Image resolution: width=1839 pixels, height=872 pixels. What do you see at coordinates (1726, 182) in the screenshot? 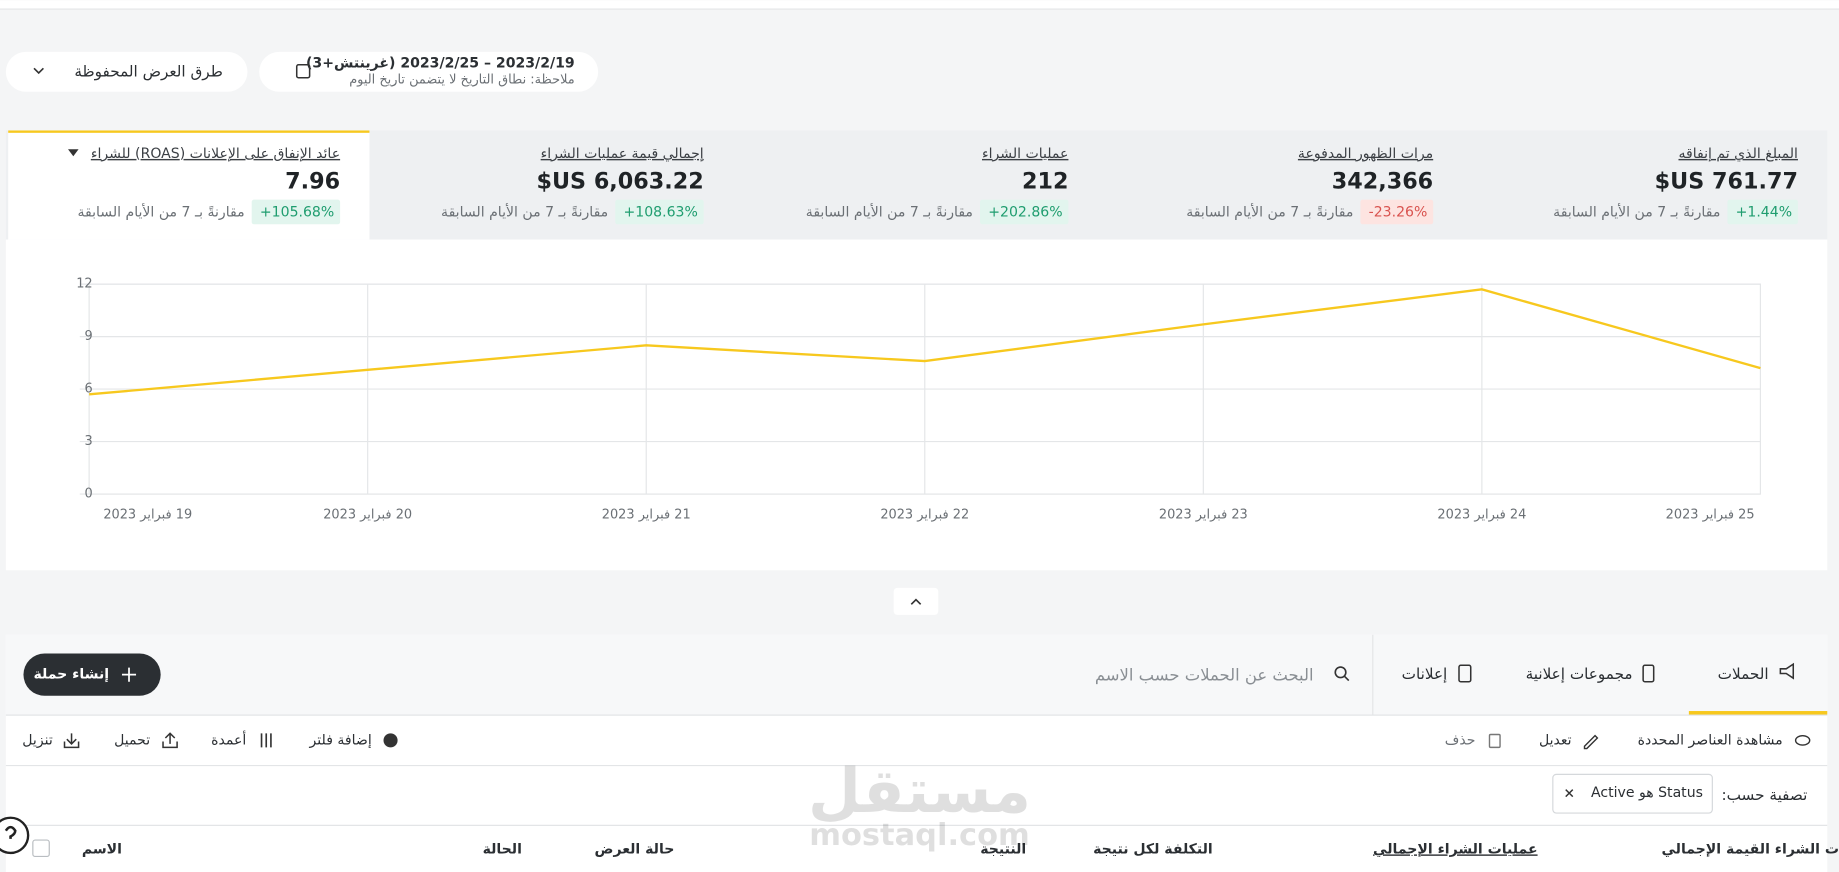
I see `kpi-value: $US 761.77` at bounding box center [1726, 182].